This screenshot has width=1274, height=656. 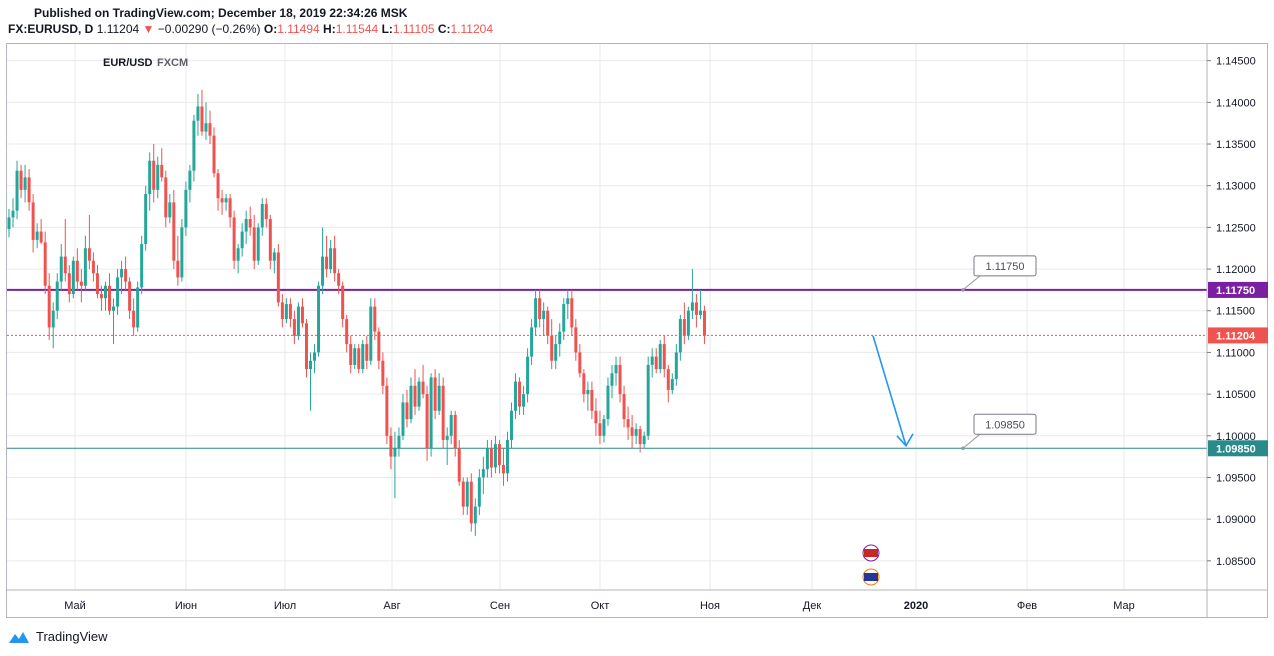 I want to click on footer-brand: TradingView, so click(x=58, y=636).